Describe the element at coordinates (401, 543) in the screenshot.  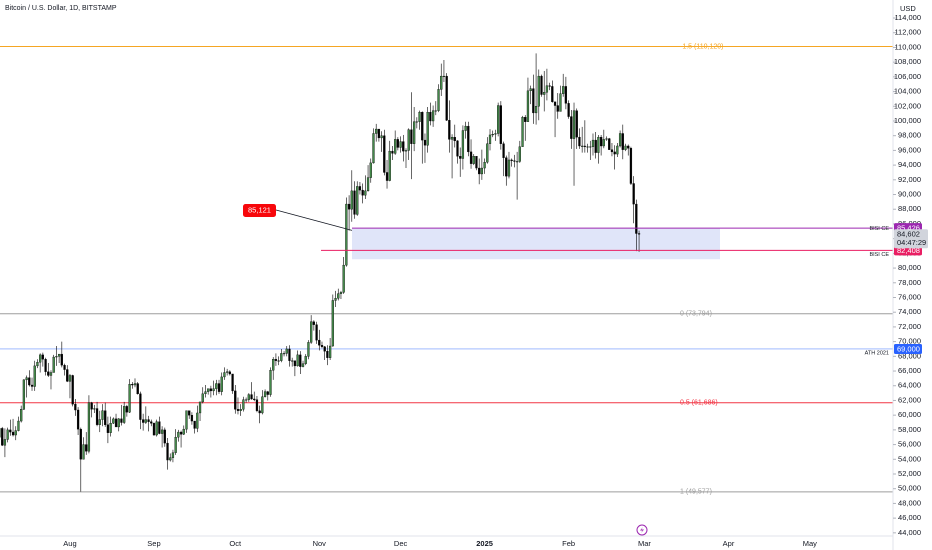
I see `x-tick-label: Dec` at that location.